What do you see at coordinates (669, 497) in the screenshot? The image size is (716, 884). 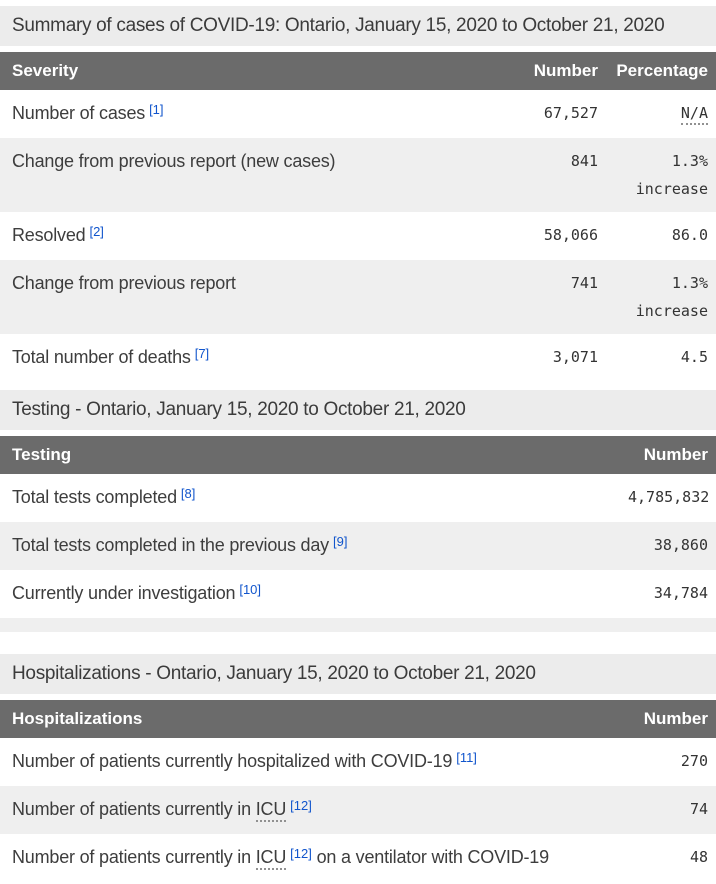 I see `row-number: 4,785,832` at bounding box center [669, 497].